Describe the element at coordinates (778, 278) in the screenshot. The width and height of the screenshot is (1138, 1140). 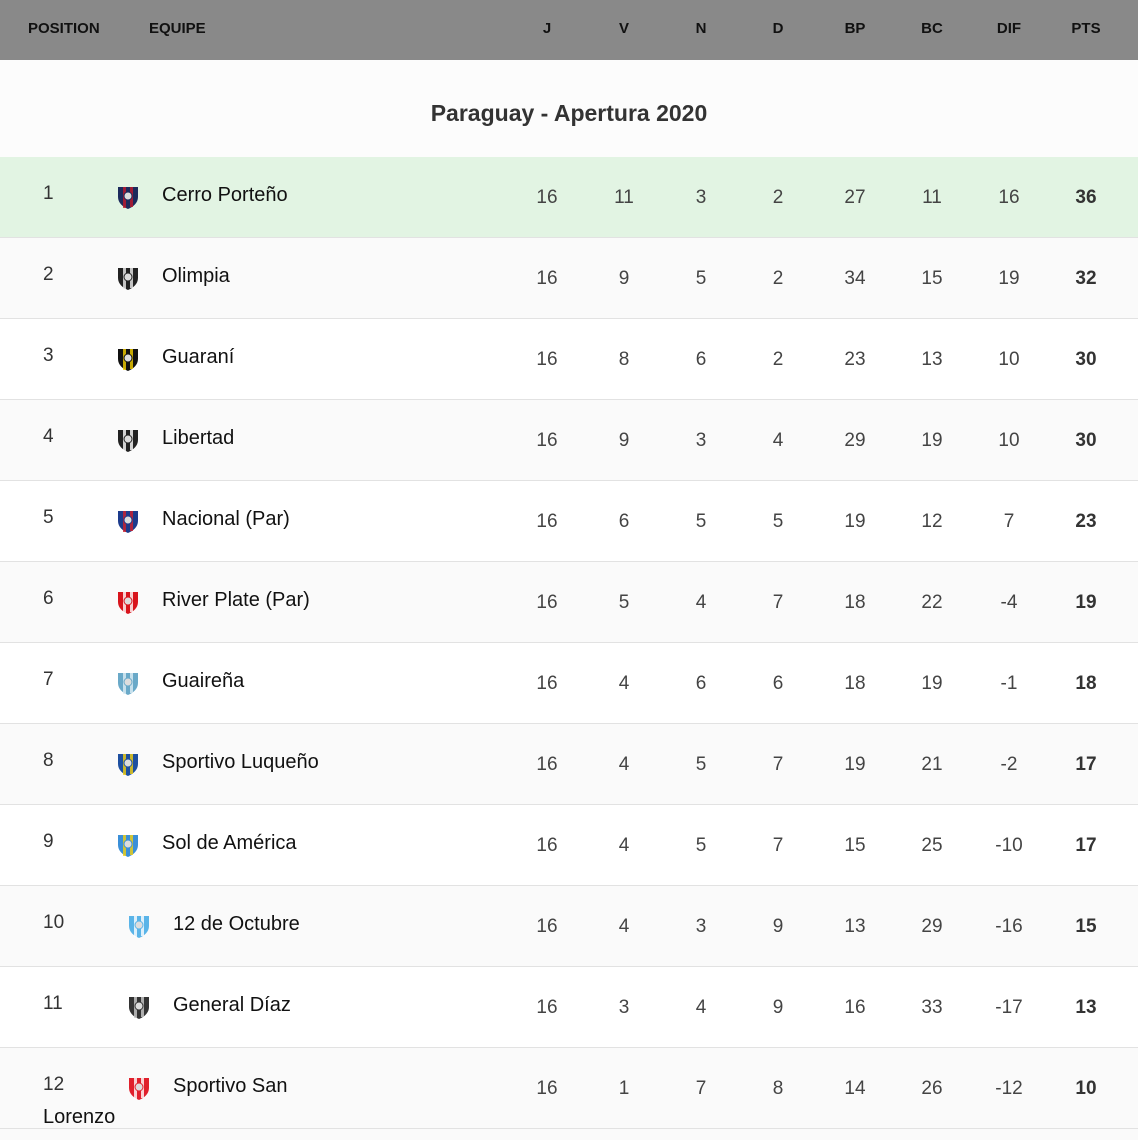
I see `stat-d: 2` at that location.